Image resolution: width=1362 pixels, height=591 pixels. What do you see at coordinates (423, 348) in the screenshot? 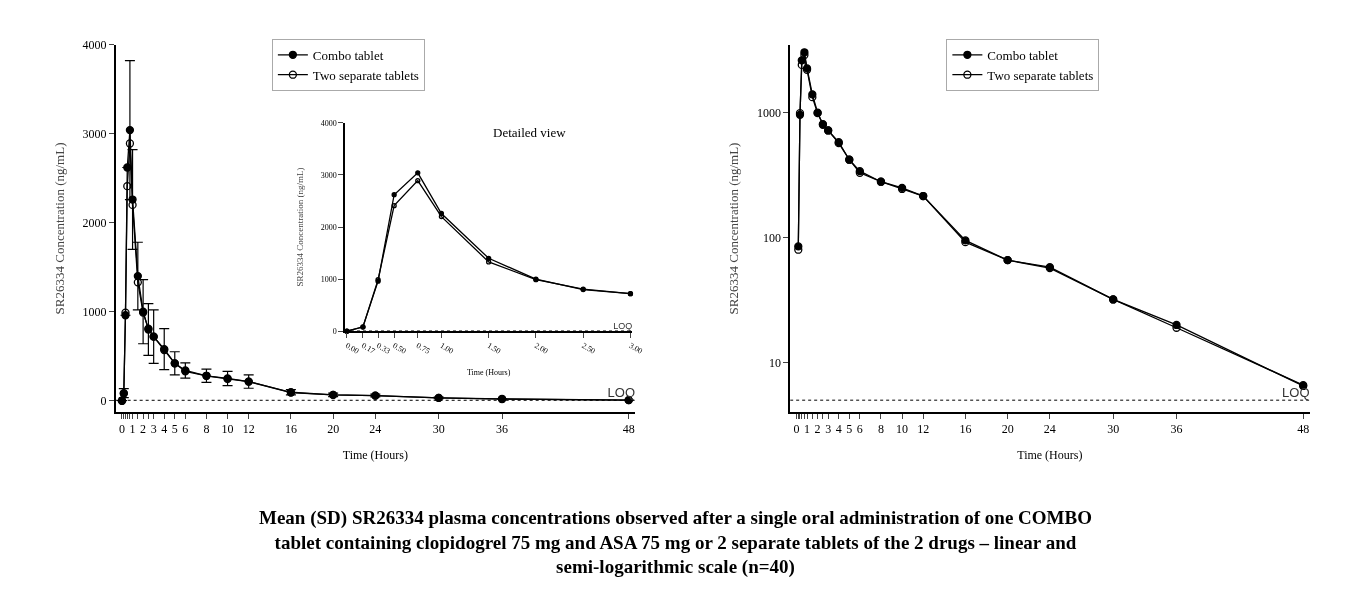
I see `x-tick-label: 0.75` at bounding box center [423, 348].